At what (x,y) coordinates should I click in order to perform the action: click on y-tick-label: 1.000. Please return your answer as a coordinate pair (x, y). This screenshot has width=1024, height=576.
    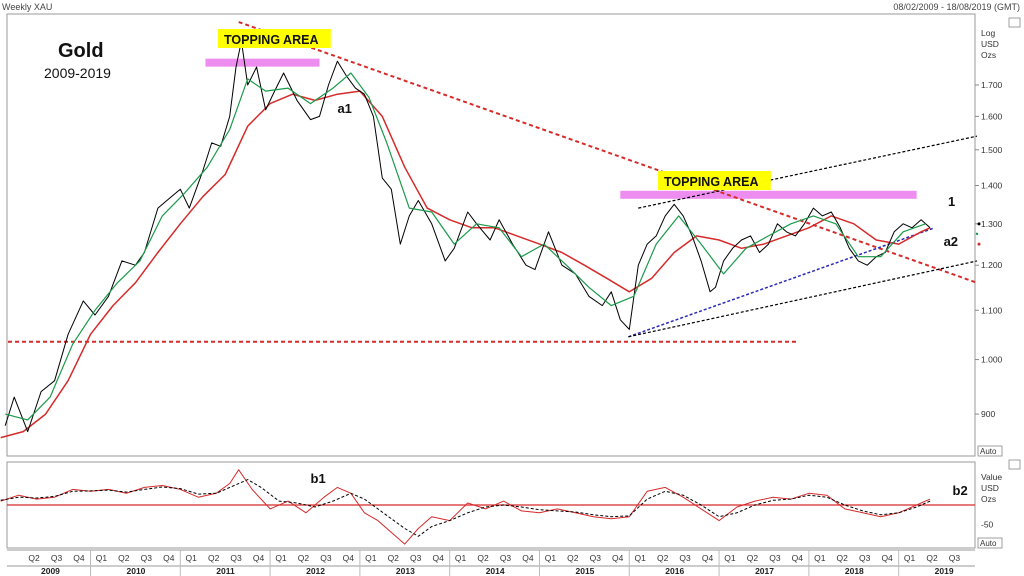
    Looking at the image, I should click on (992, 360).